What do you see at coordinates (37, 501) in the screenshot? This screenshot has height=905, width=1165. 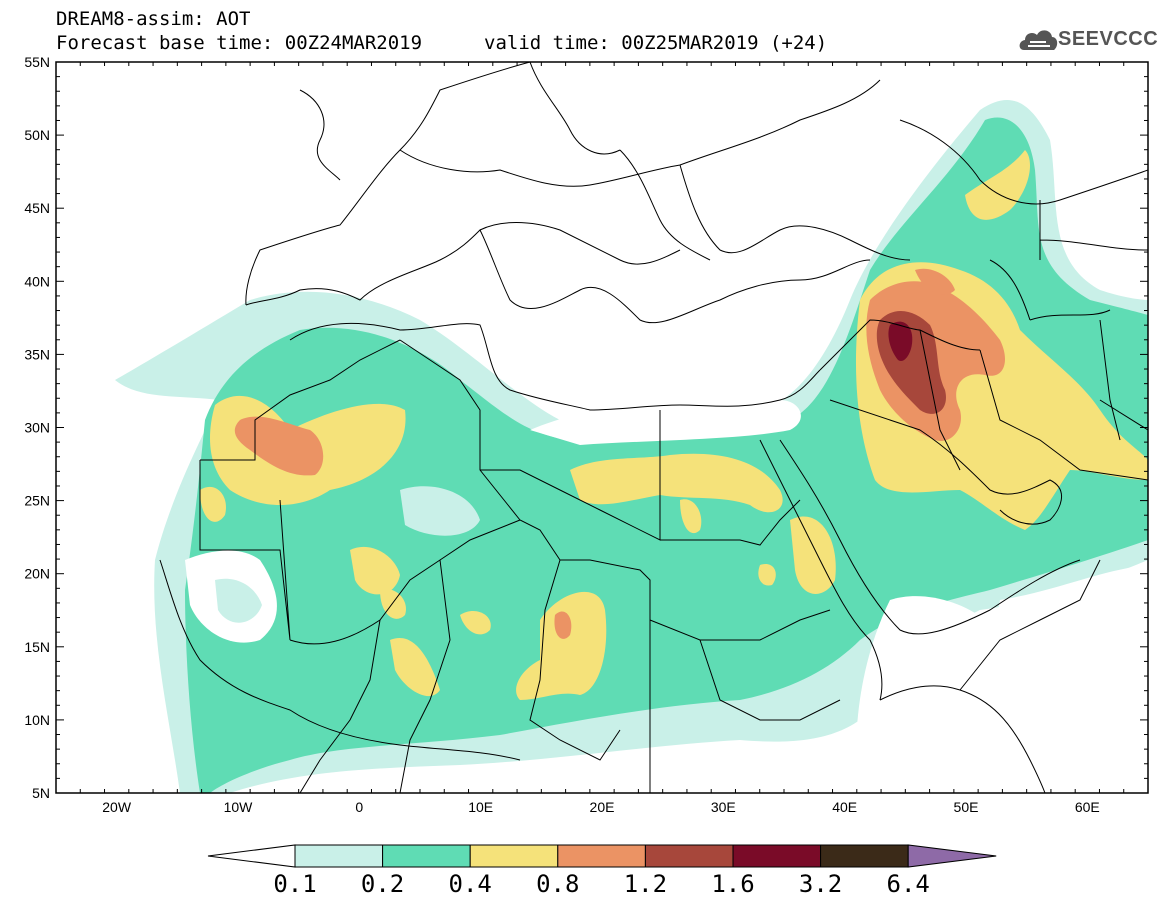 I see `y-tick-label: 25N` at bounding box center [37, 501].